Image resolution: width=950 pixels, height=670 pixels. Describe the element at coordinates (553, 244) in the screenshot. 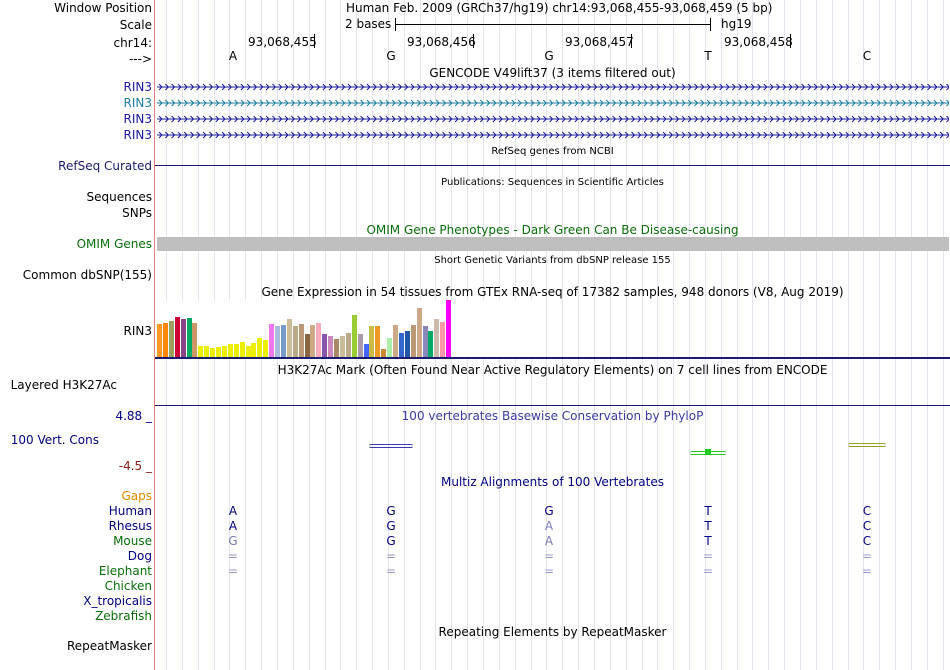

I see `omim-gene-bar` at that location.